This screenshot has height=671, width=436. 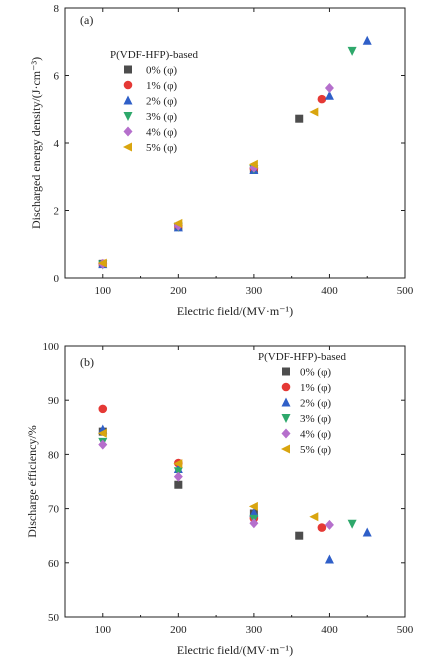 What do you see at coordinates (54, 618) in the screenshot?
I see `y-tick-label: 50` at bounding box center [54, 618].